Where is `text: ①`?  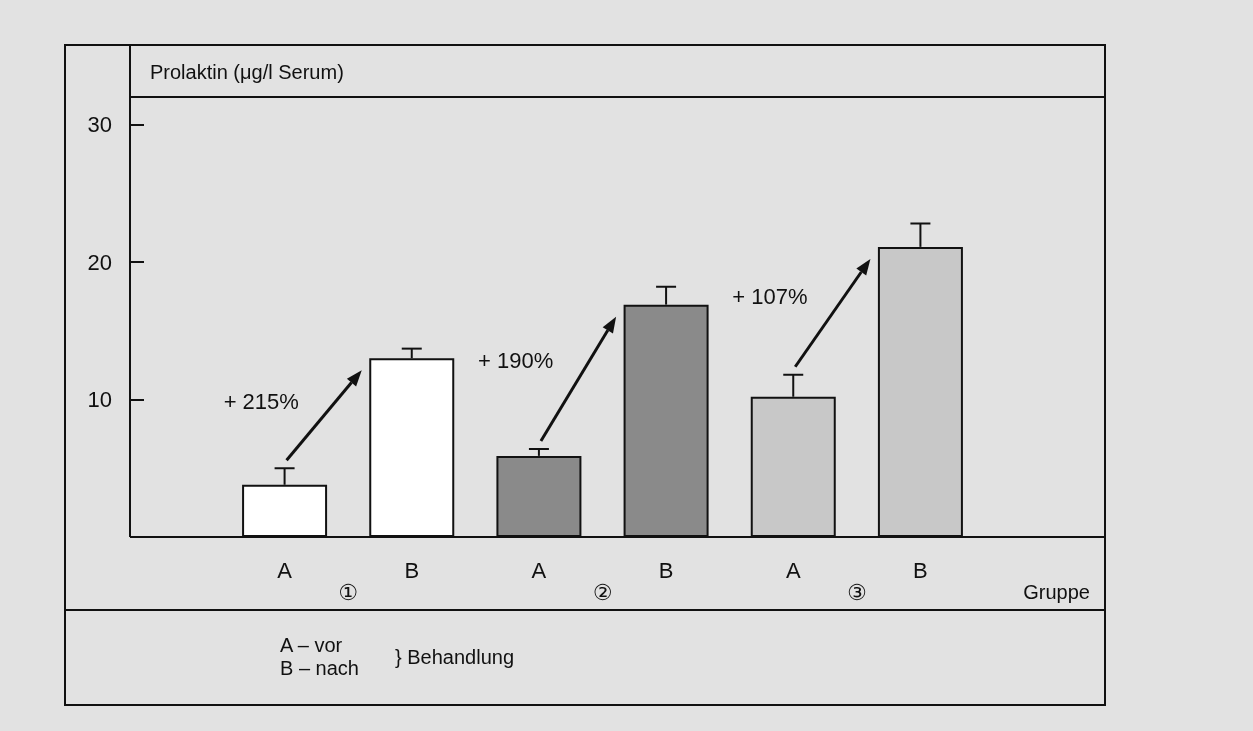 text: ① is located at coordinates (348, 592).